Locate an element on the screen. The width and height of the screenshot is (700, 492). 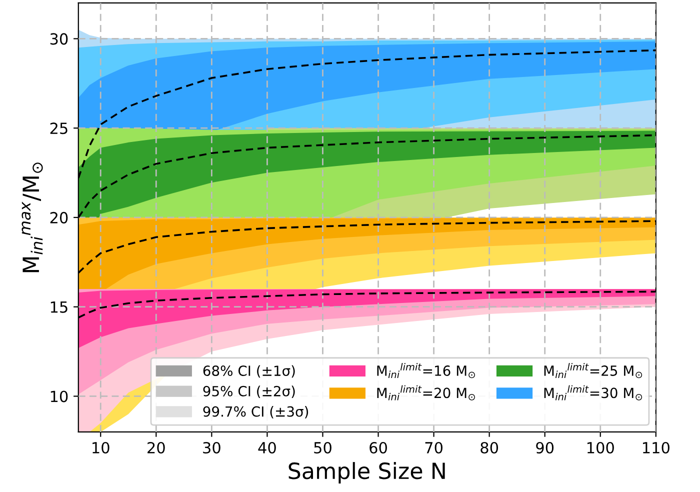
x-tick-label: 110 is located at coordinates (656, 448).